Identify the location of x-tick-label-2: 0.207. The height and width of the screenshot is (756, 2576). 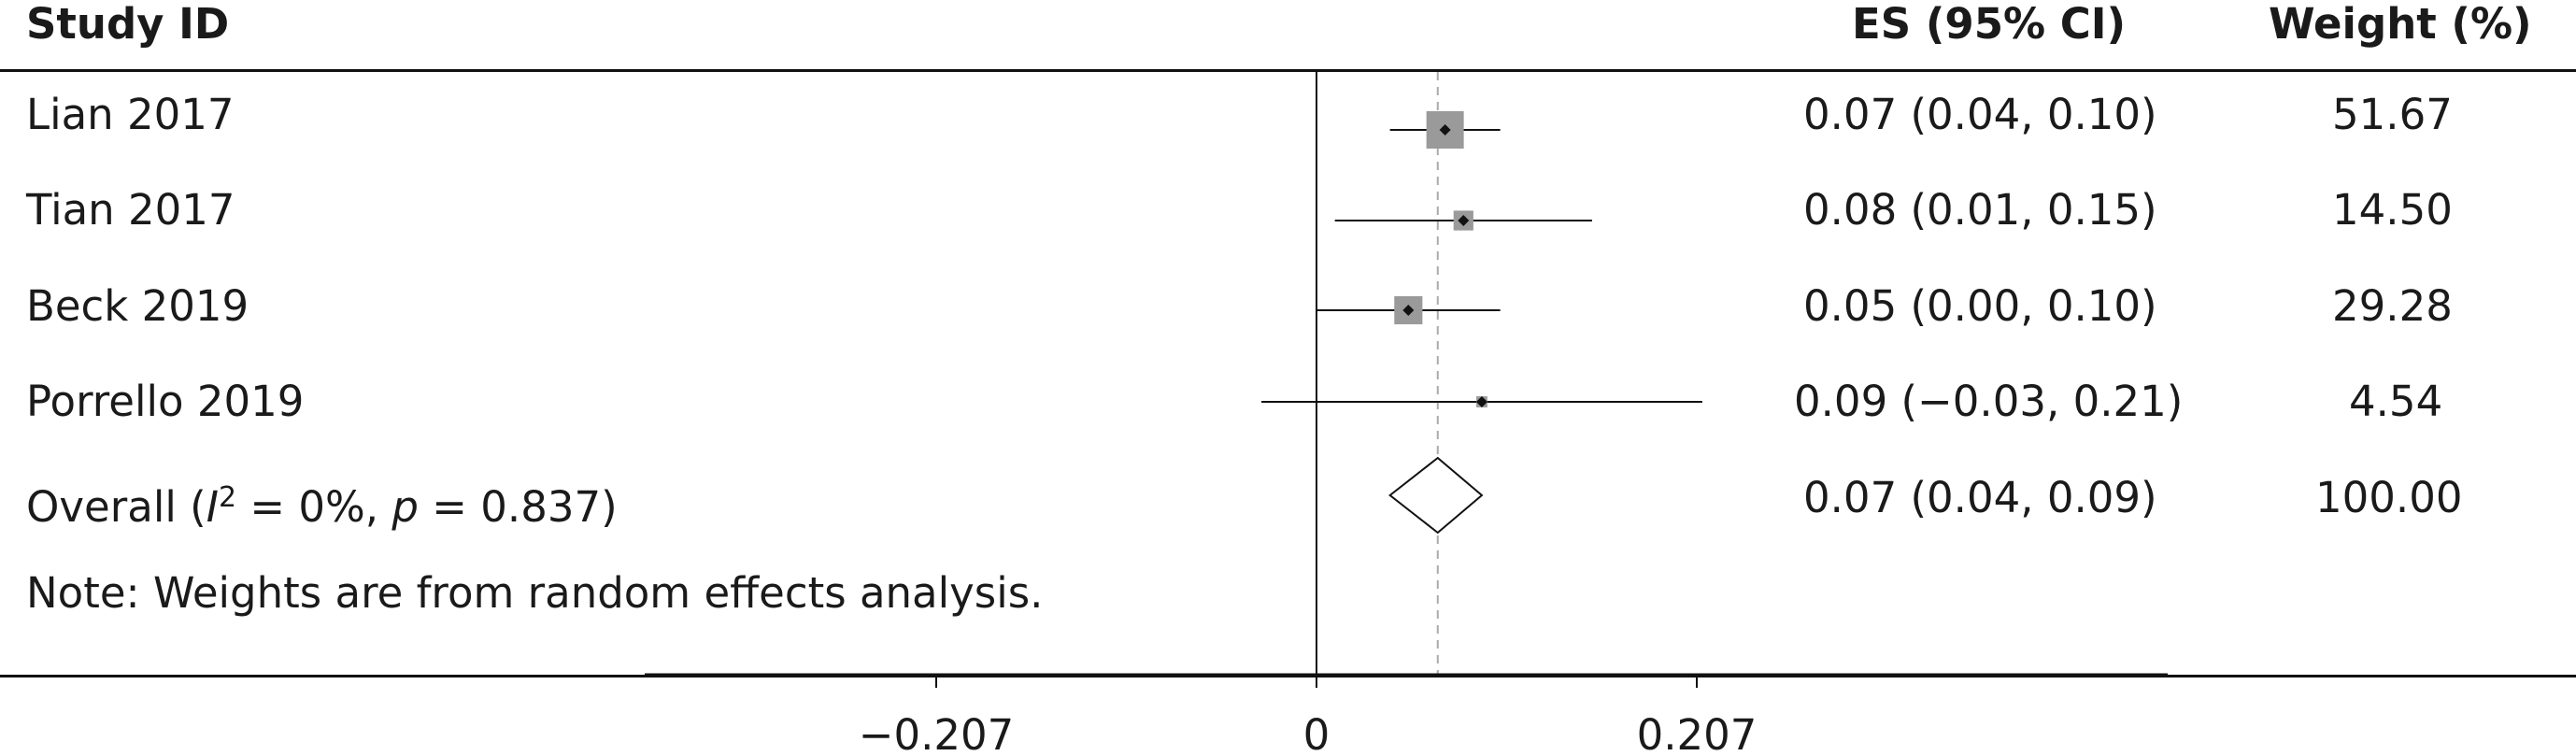
(1698, 733).